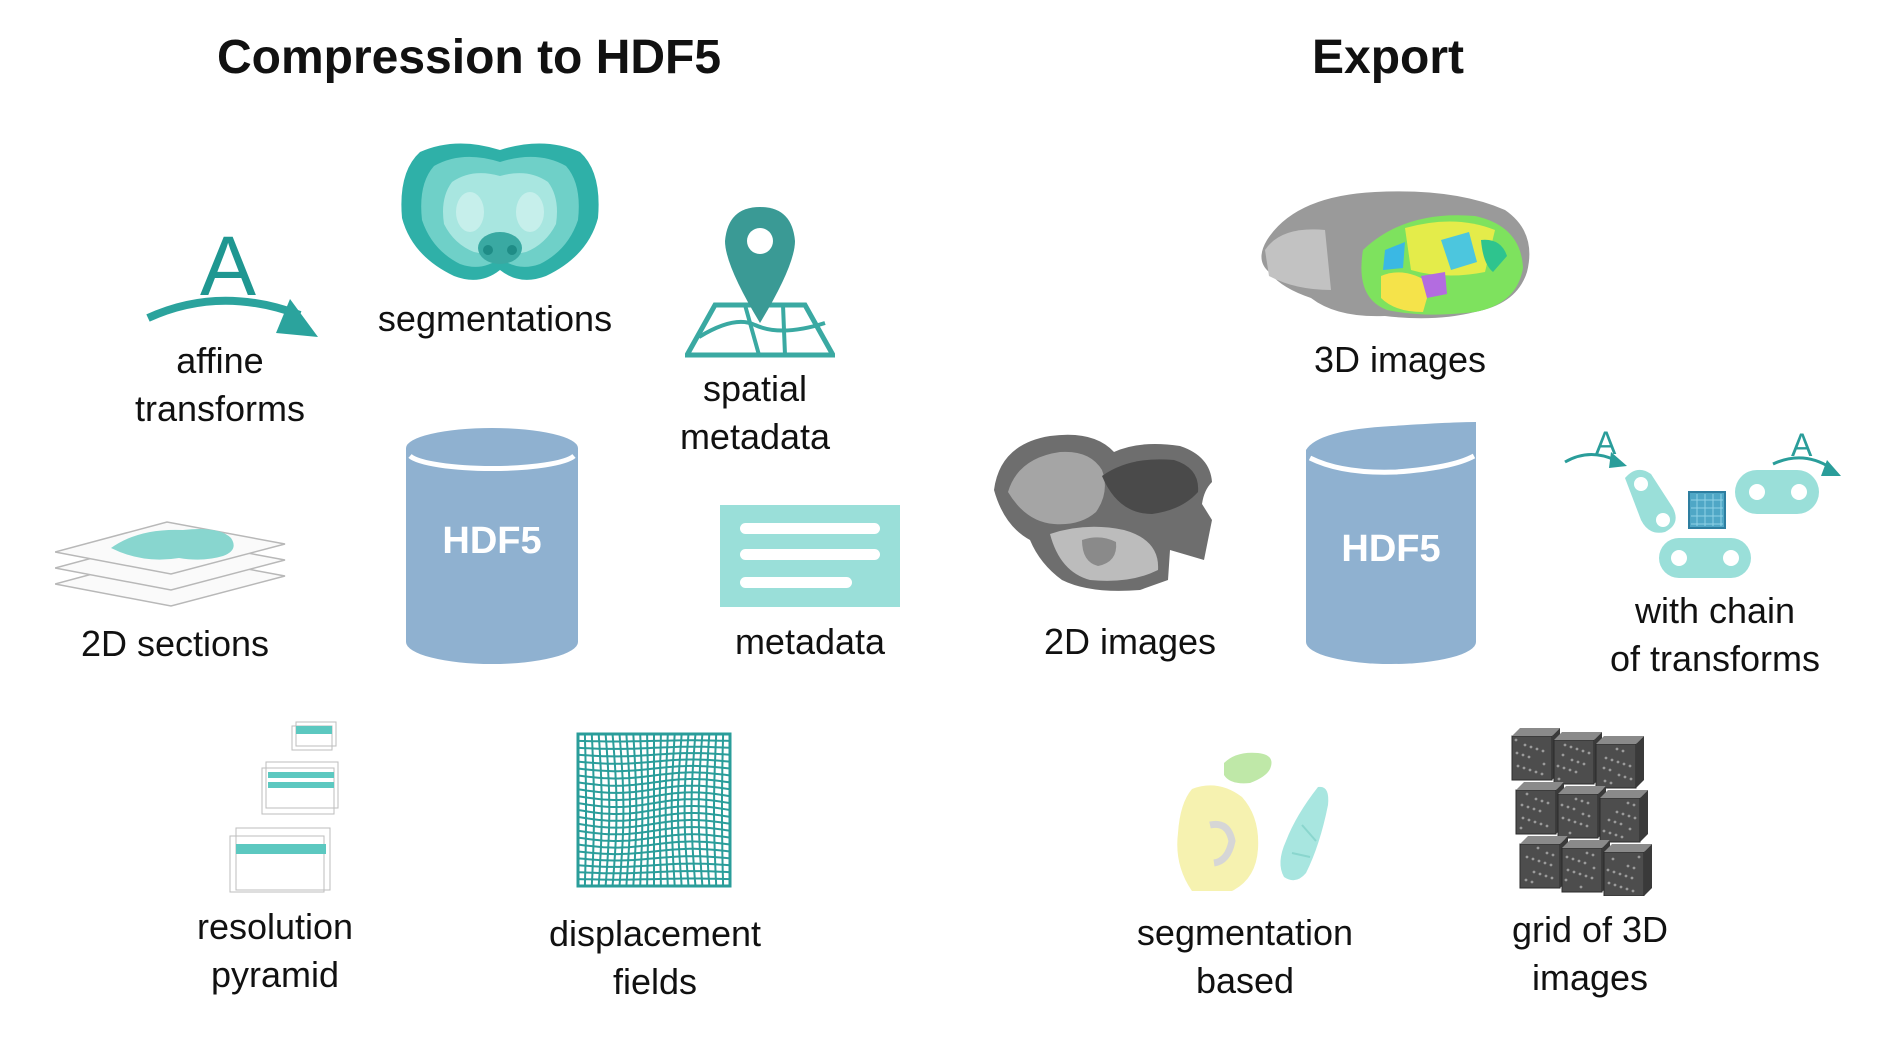 Image resolution: width=1881 pixels, height=1055 pixels. What do you see at coordinates (755, 412) in the screenshot?
I see `spatial-label: spatial metadata` at bounding box center [755, 412].